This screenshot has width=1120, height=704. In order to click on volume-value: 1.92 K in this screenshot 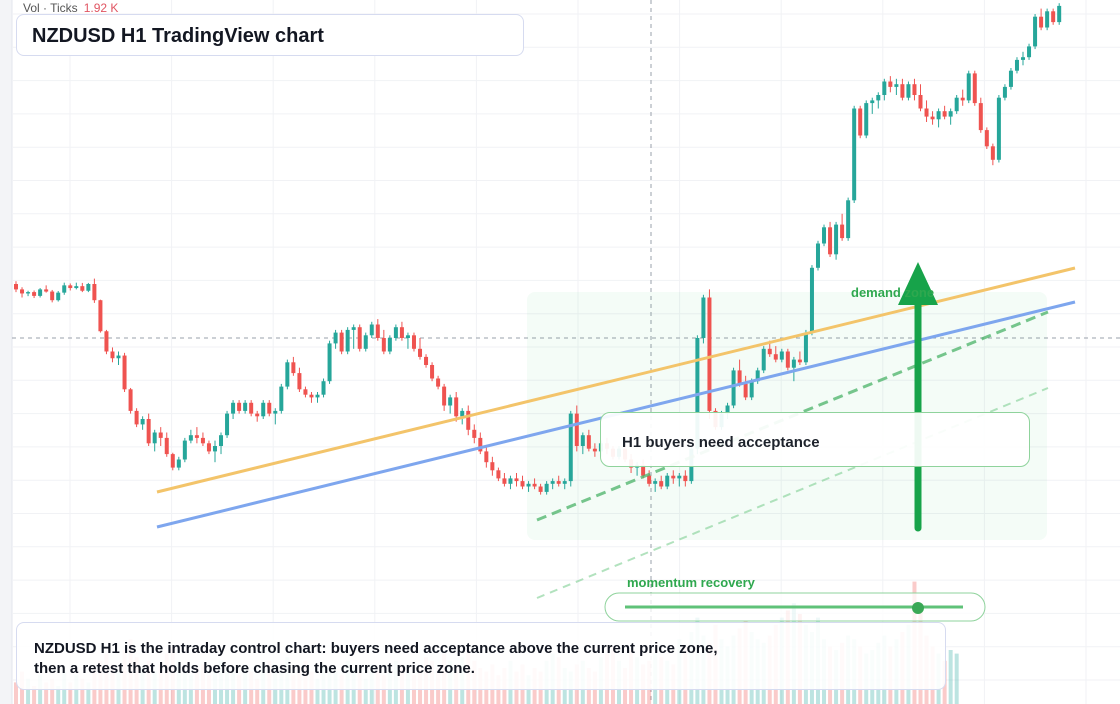, I will do `click(101, 8)`.